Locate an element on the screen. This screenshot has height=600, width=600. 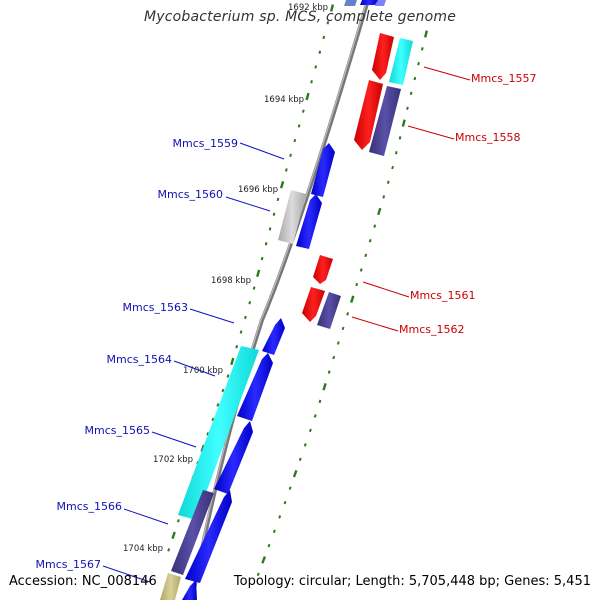
top-partial-features is located at coordinates (365, 3).